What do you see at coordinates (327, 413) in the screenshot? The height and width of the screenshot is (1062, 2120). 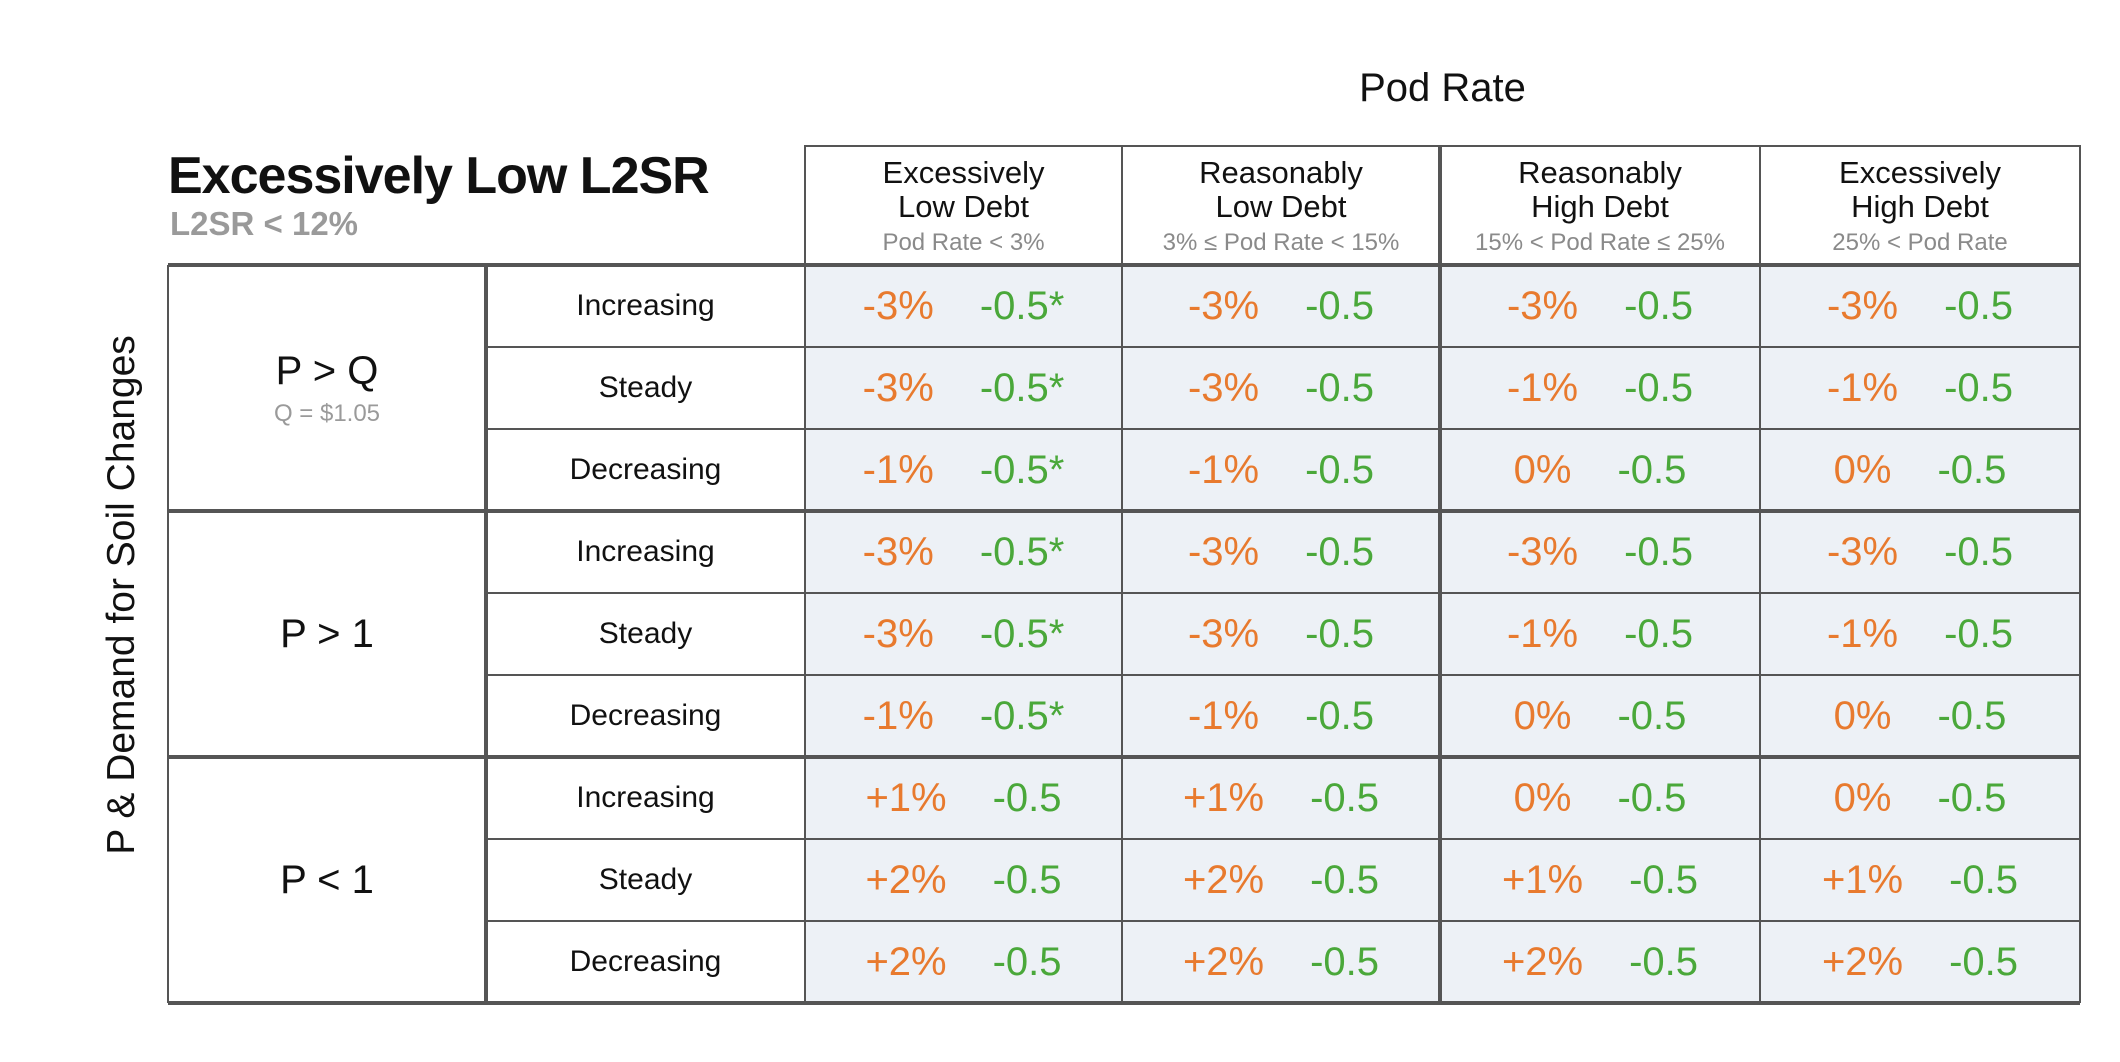 I see `group-sublabel: Q = $1.05` at bounding box center [327, 413].